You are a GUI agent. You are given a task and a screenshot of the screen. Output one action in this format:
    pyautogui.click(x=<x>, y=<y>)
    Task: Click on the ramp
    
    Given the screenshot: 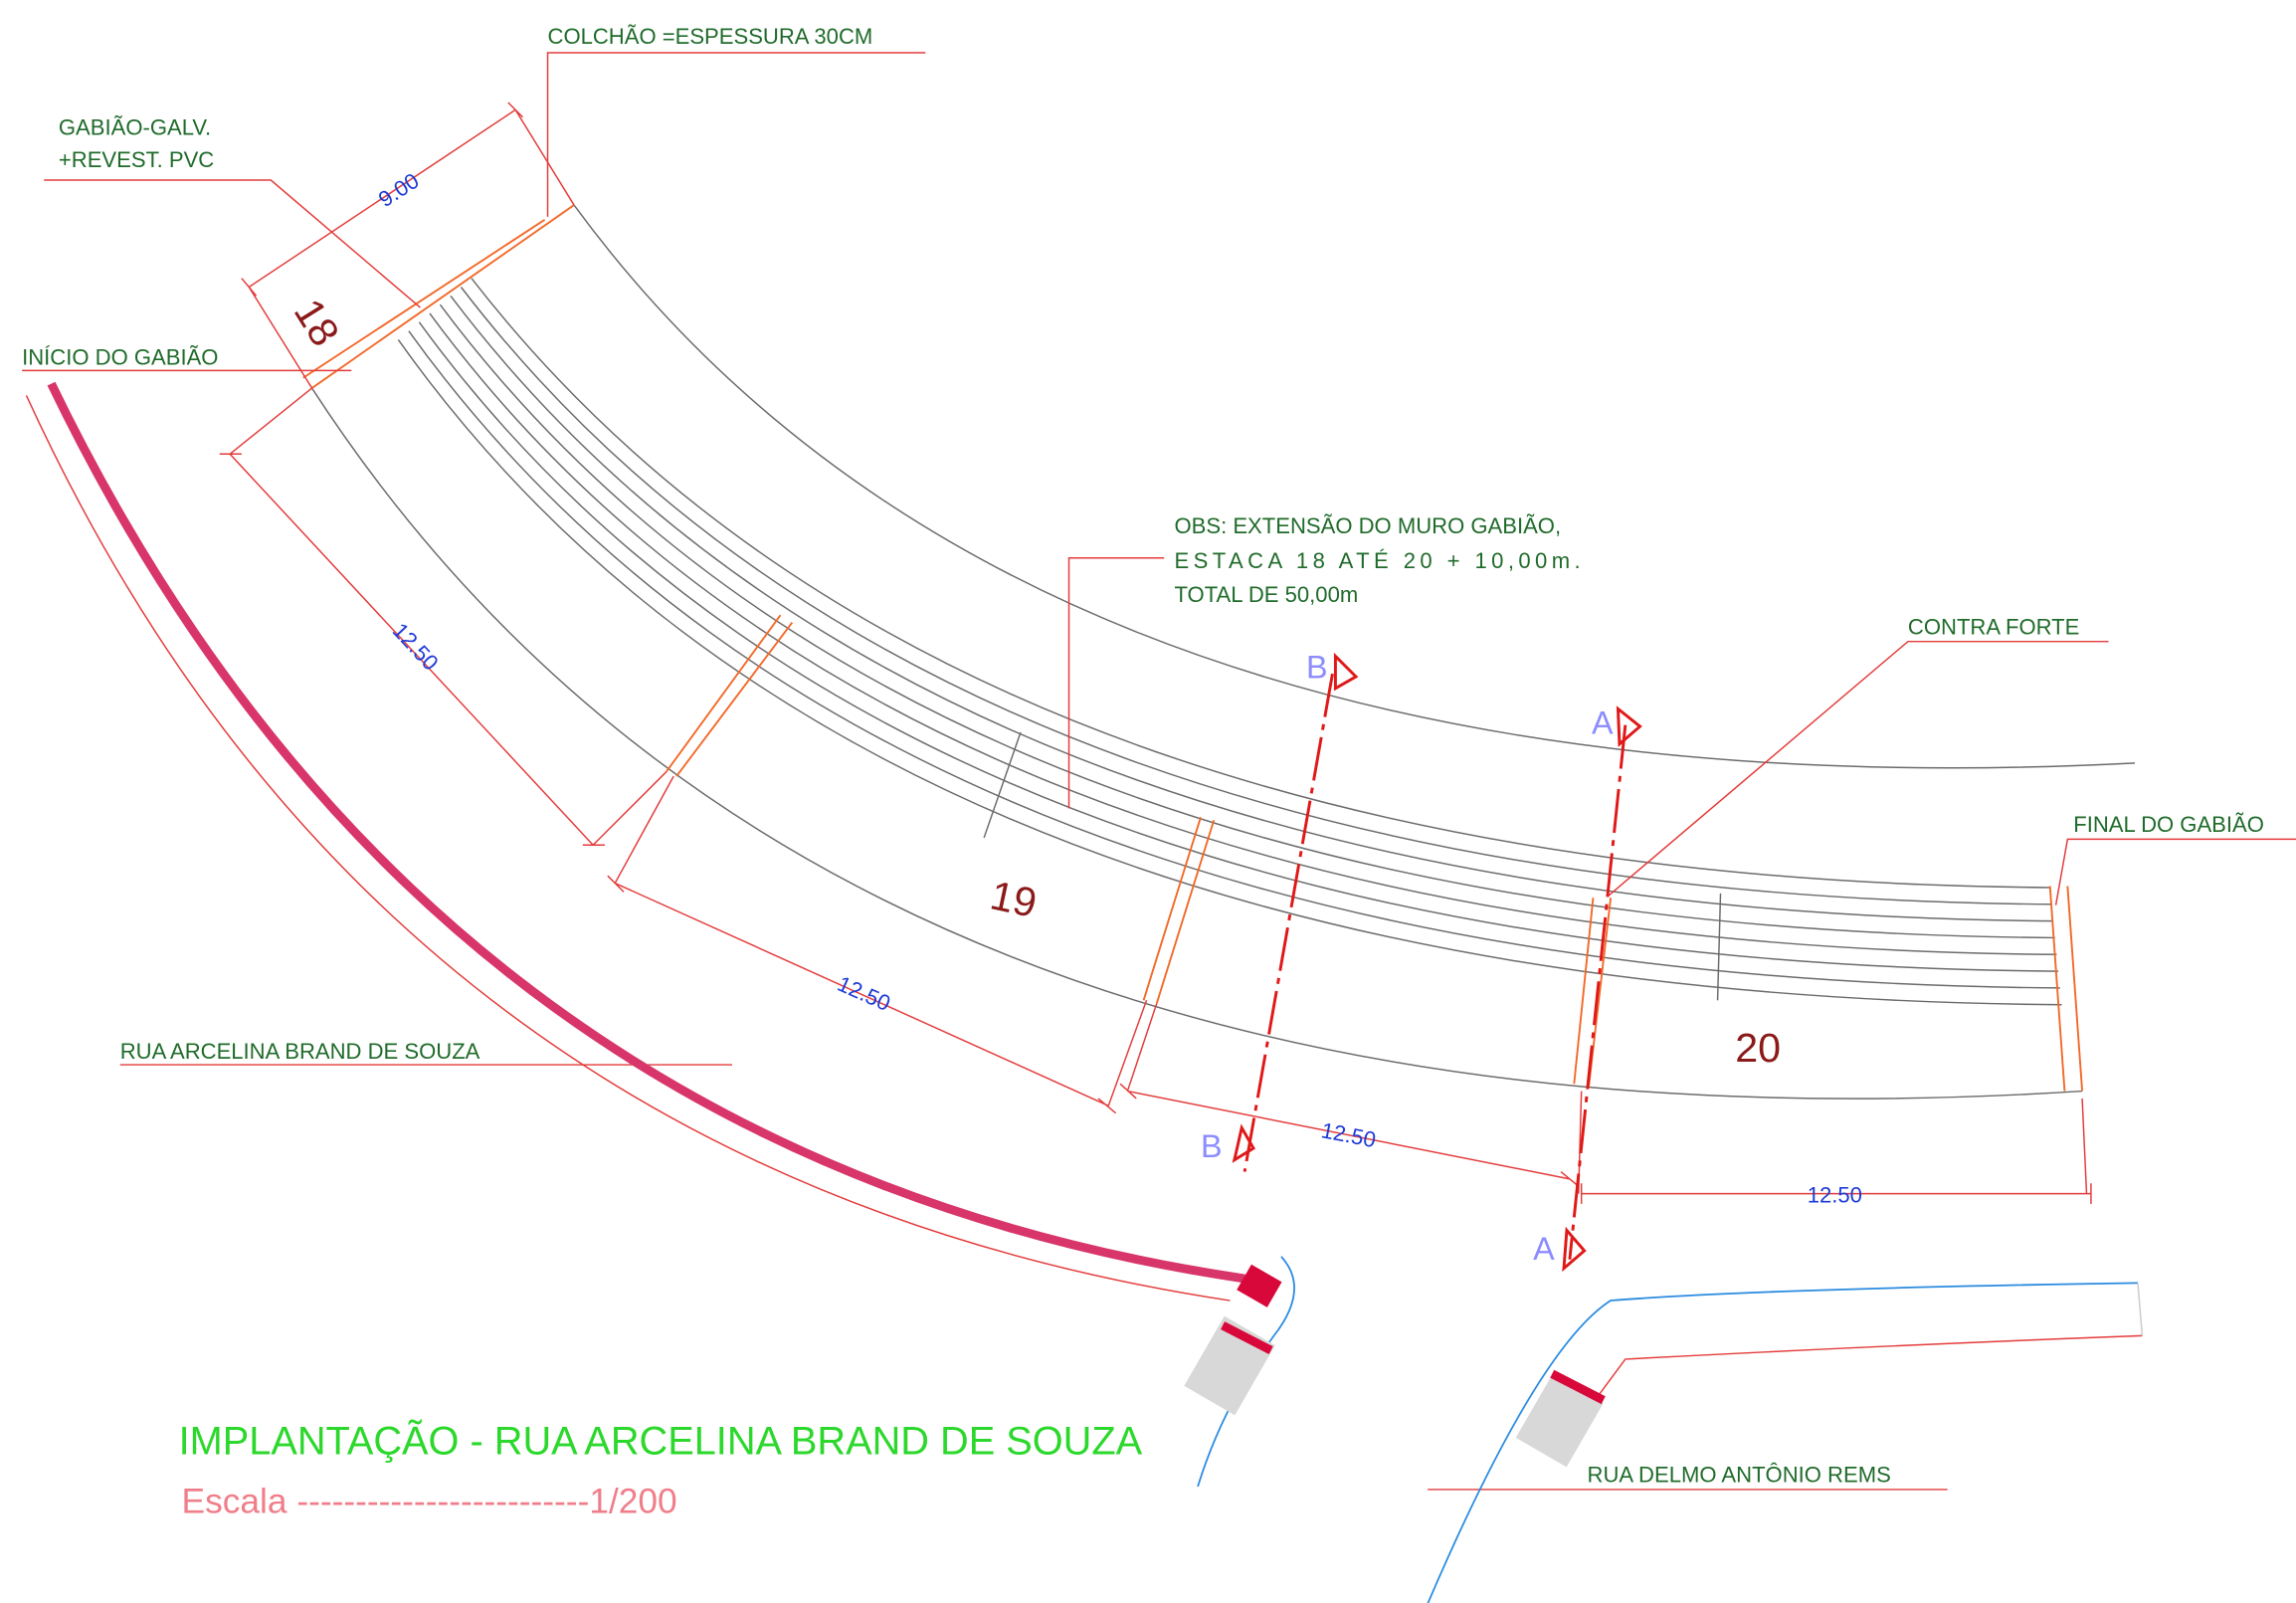 What is the action you would take?
    pyautogui.click(x=1559, y=1421)
    